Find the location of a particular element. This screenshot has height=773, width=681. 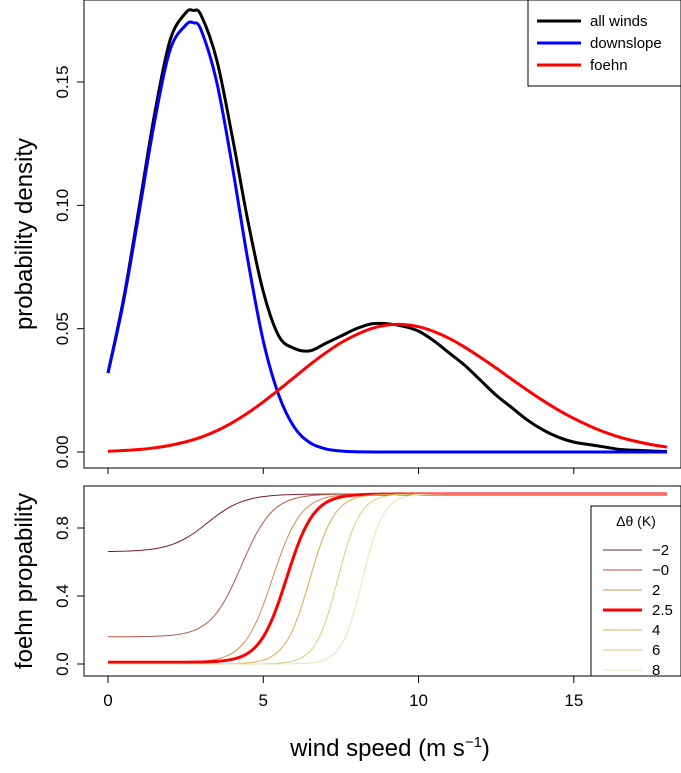

density-legend-label: foehn is located at coordinates (609, 65).